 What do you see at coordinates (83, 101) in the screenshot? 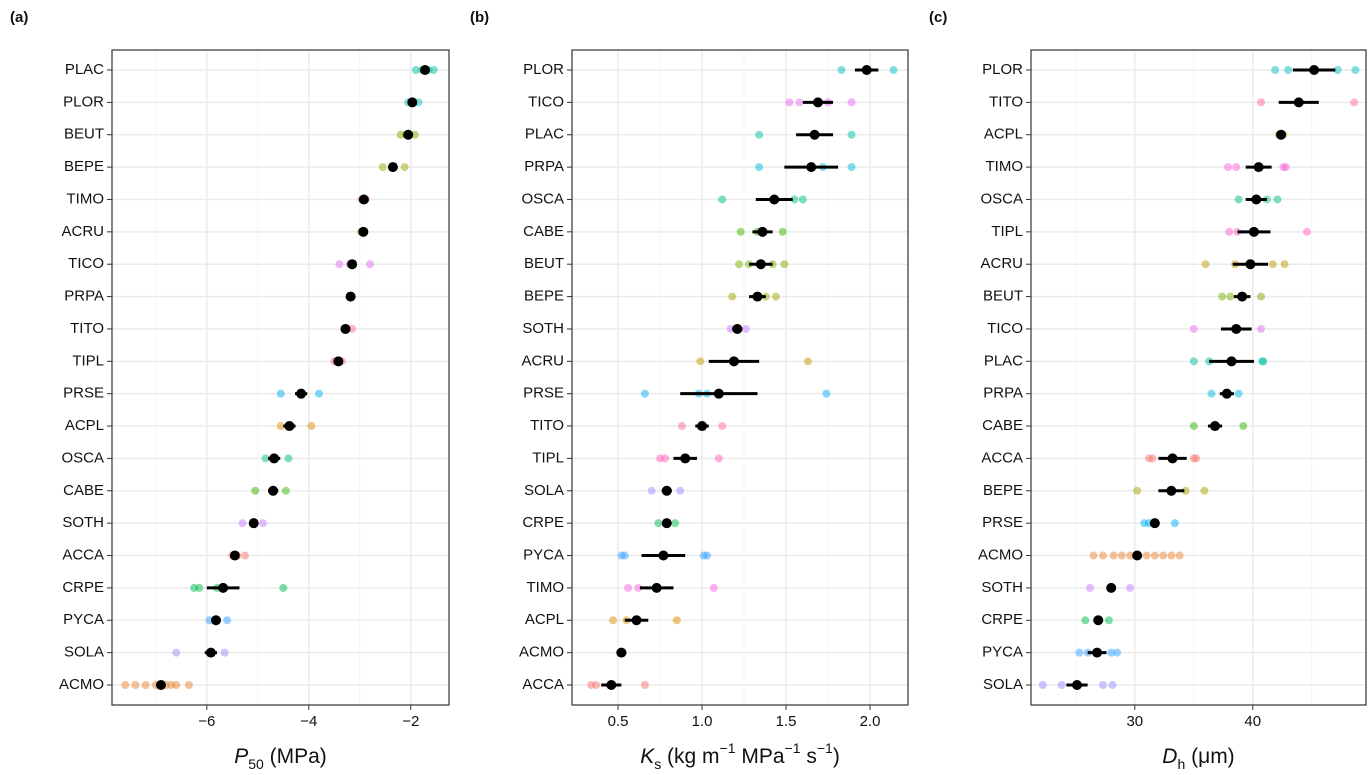
I see `y-tick-label: PLOR` at bounding box center [83, 101].